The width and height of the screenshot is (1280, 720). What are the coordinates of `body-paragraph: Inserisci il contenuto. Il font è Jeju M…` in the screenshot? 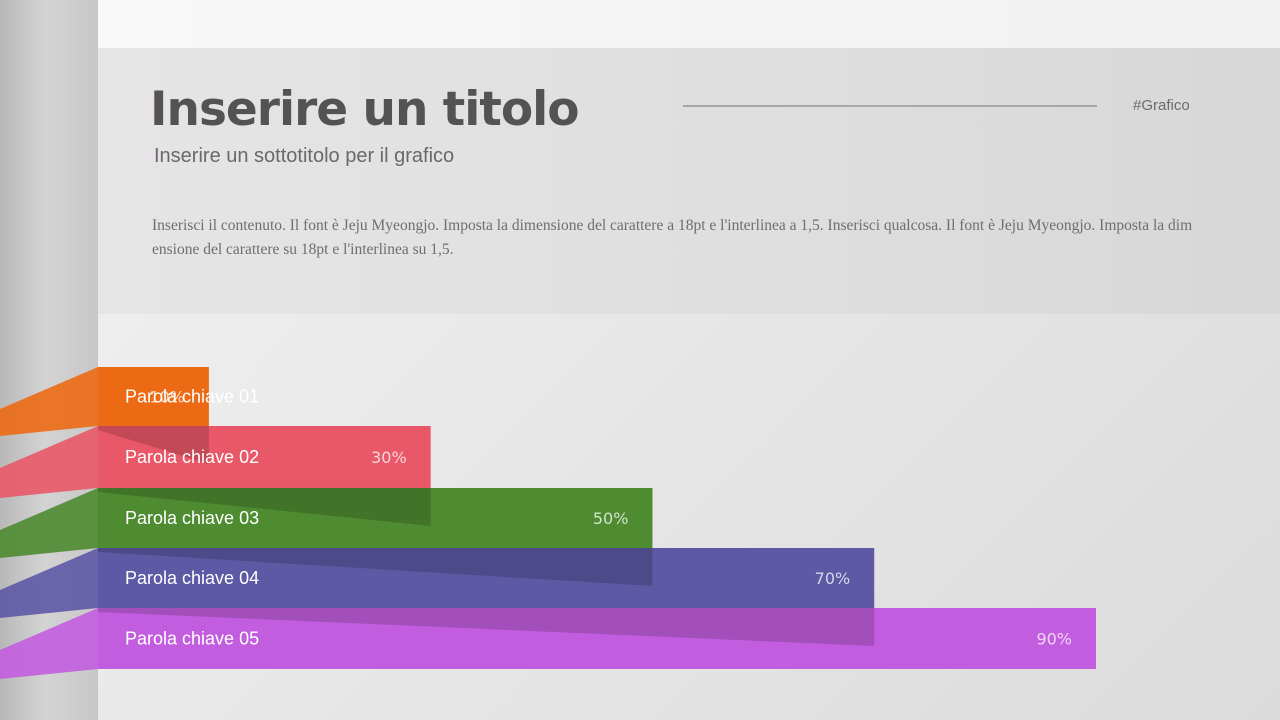 It's located at (672, 237).